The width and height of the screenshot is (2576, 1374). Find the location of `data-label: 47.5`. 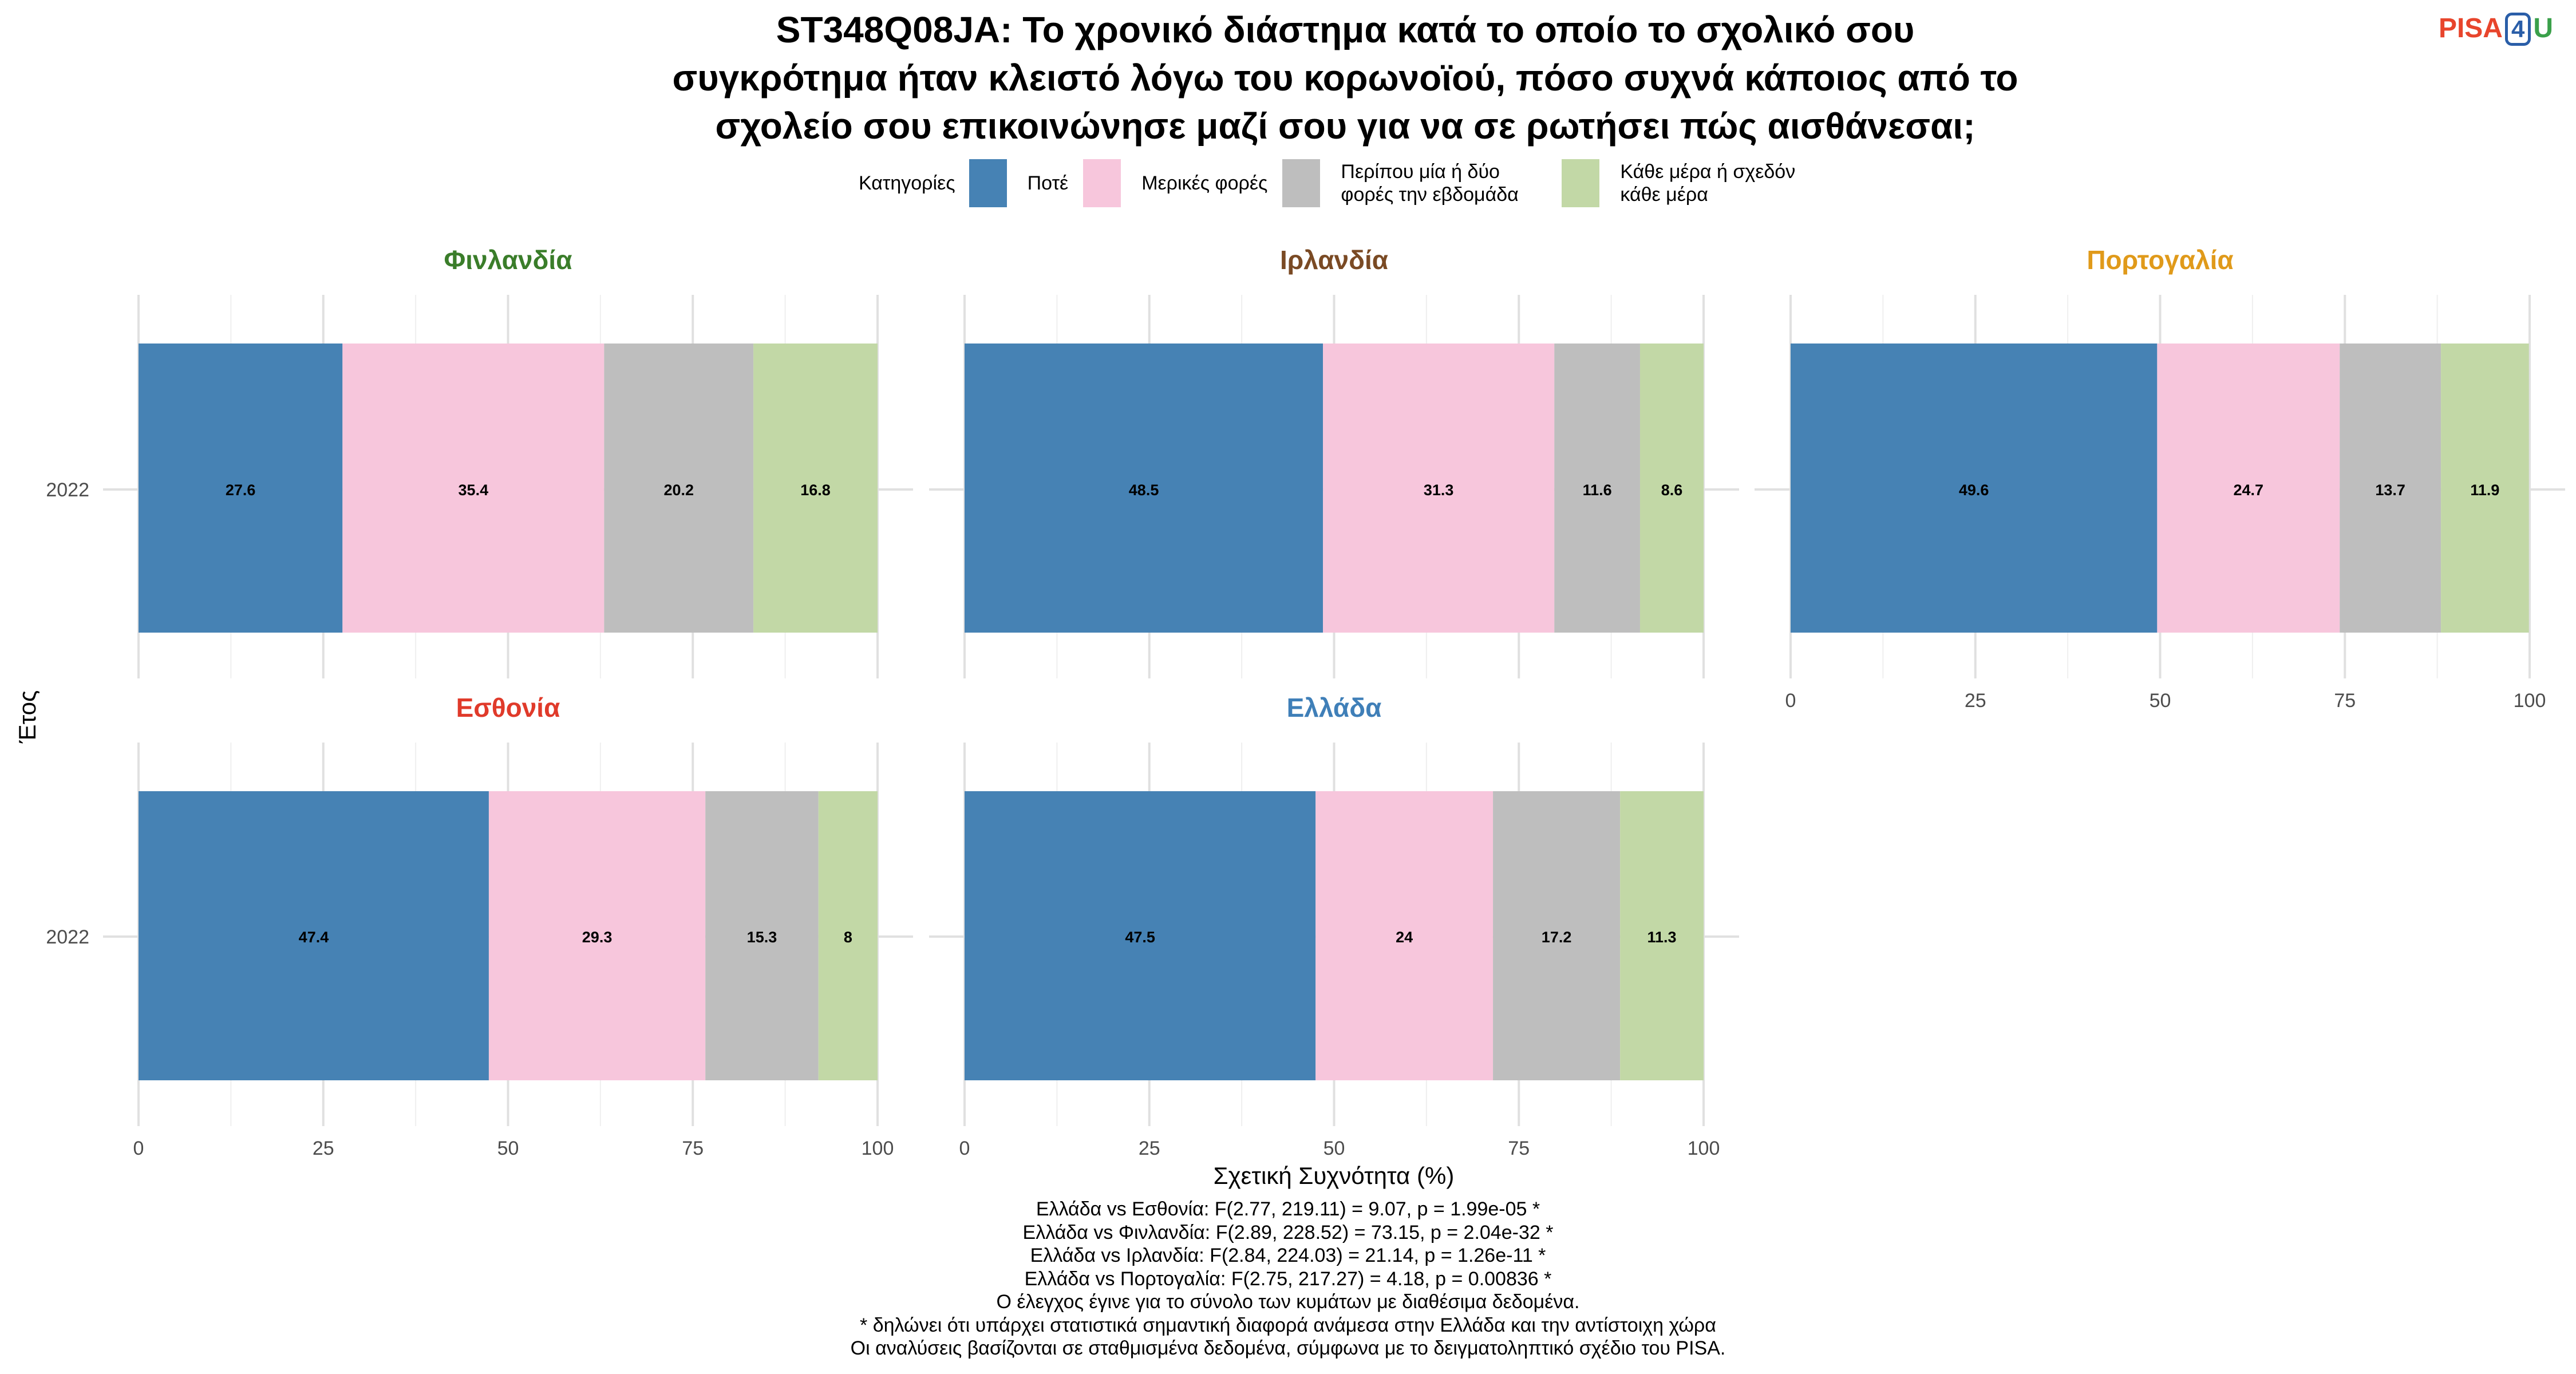

data-label: 47.5 is located at coordinates (1140, 937).